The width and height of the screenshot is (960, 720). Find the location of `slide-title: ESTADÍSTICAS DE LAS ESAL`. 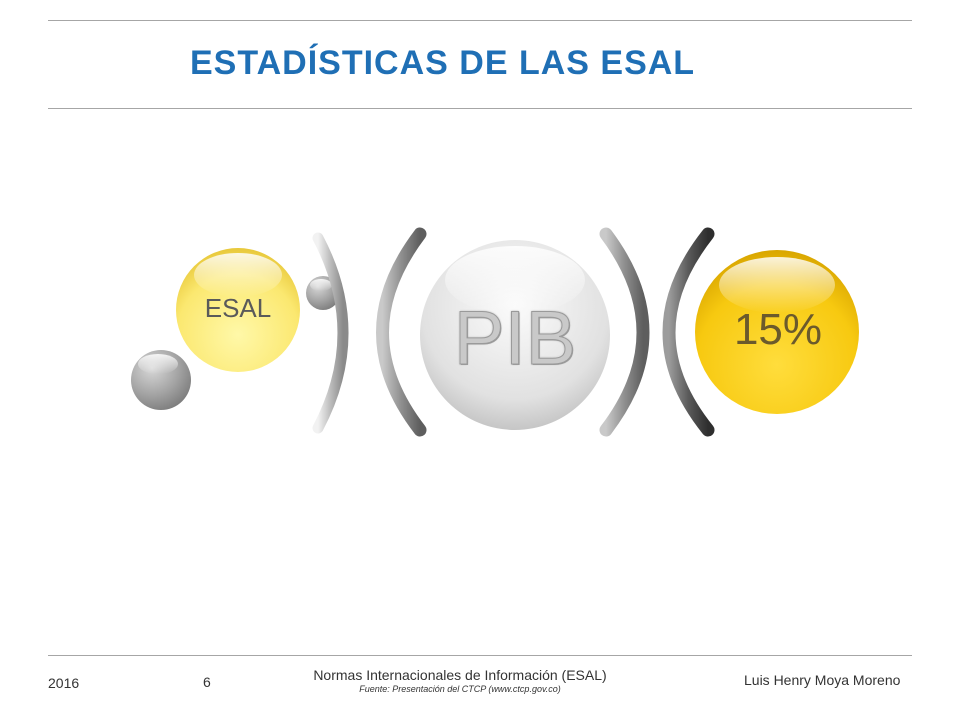

slide-title: ESTADÍSTICAS DE LAS ESAL is located at coordinates (443, 63).